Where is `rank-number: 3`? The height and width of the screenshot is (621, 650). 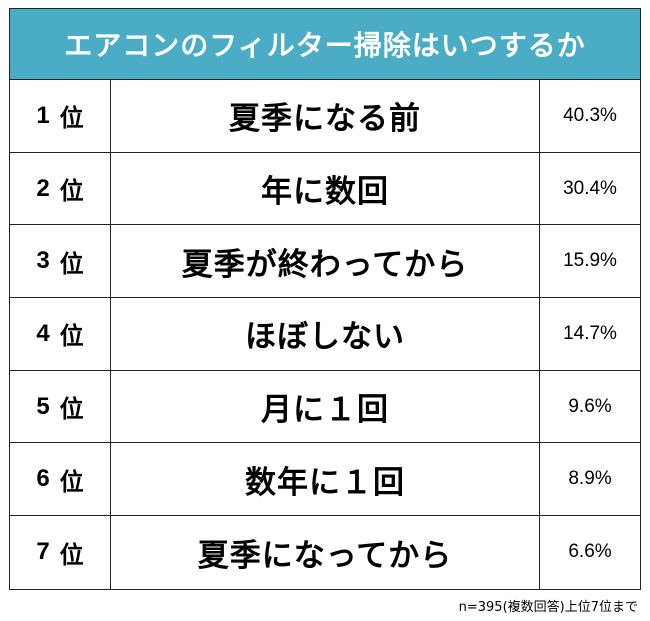
rank-number: 3 is located at coordinates (43, 261).